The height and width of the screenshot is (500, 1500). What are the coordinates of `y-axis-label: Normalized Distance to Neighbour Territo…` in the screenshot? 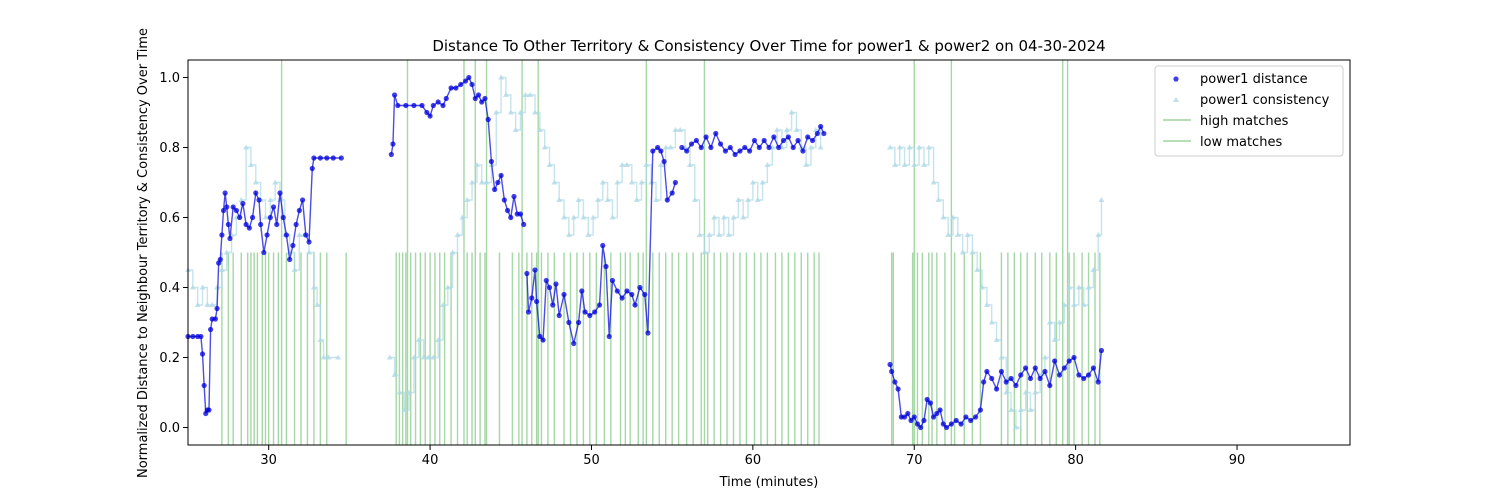 It's located at (143, 253).